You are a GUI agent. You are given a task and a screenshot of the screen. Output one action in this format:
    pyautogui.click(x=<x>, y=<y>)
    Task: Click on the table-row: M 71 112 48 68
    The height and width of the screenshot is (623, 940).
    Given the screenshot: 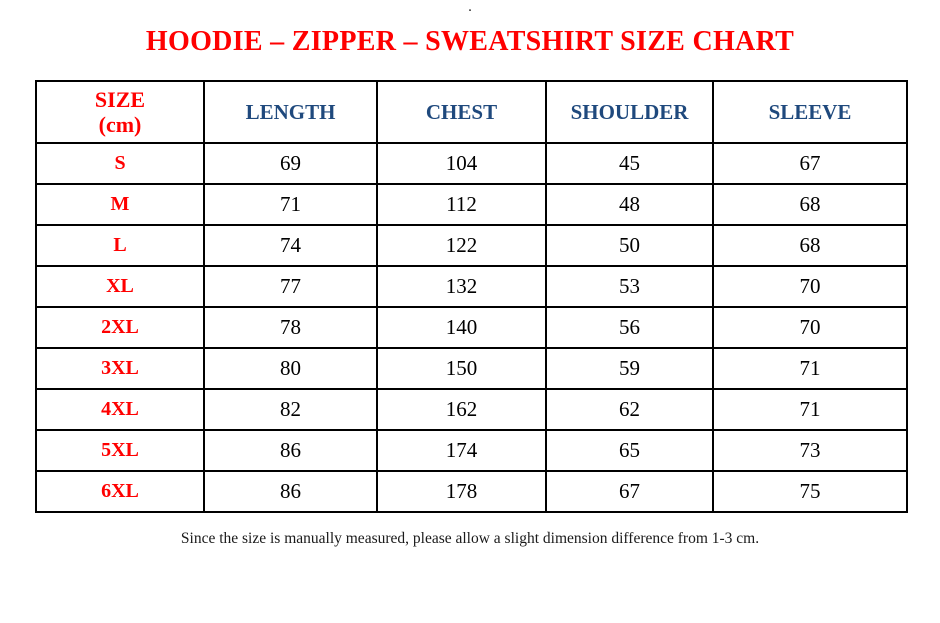 What is the action you would take?
    pyautogui.click(x=471, y=204)
    